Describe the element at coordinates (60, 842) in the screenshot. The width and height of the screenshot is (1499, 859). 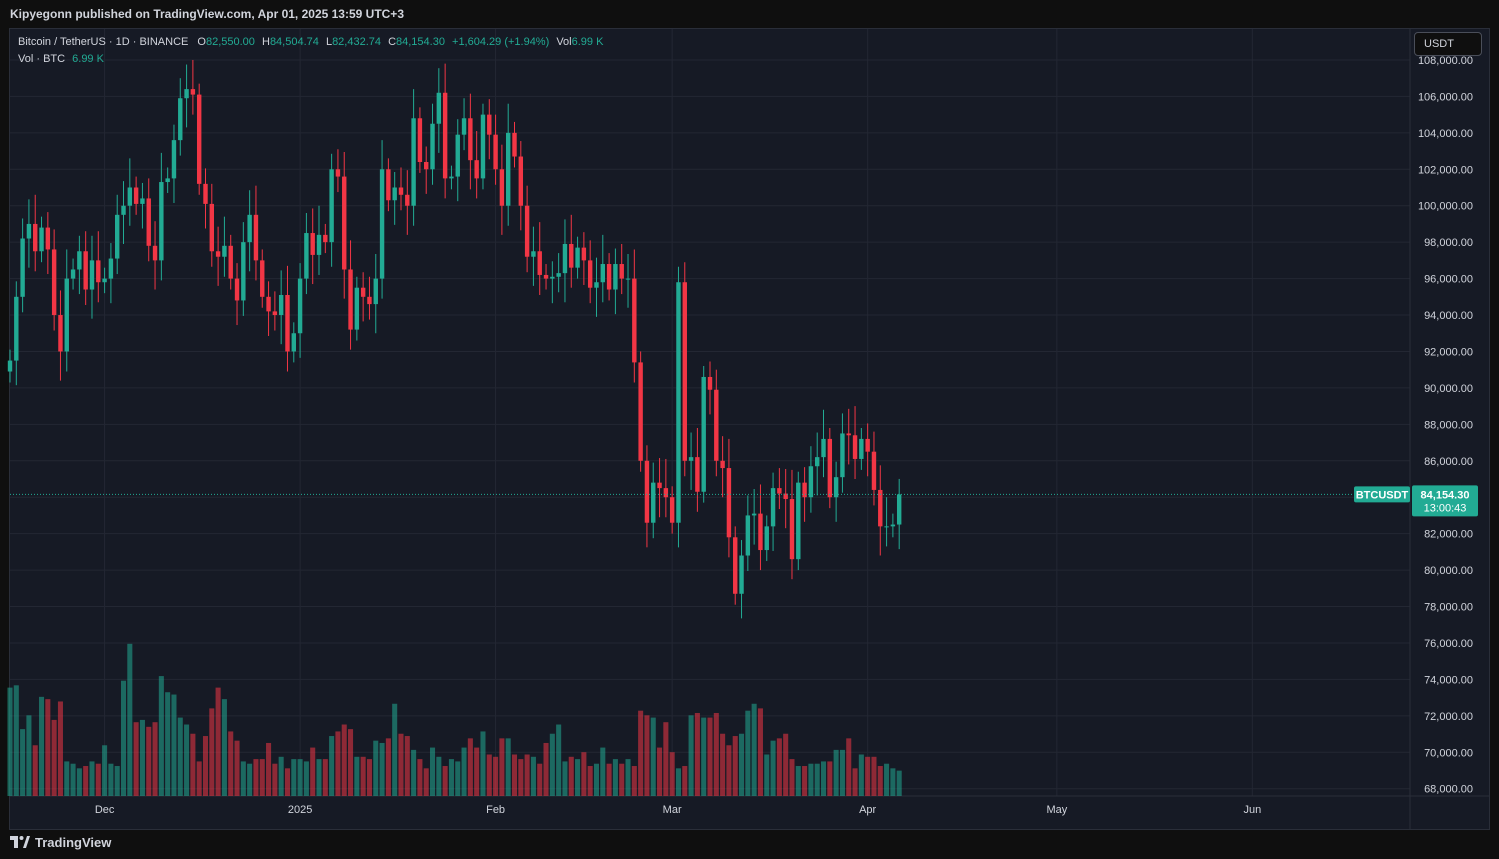
I see `footer-brand: TradingView` at that location.